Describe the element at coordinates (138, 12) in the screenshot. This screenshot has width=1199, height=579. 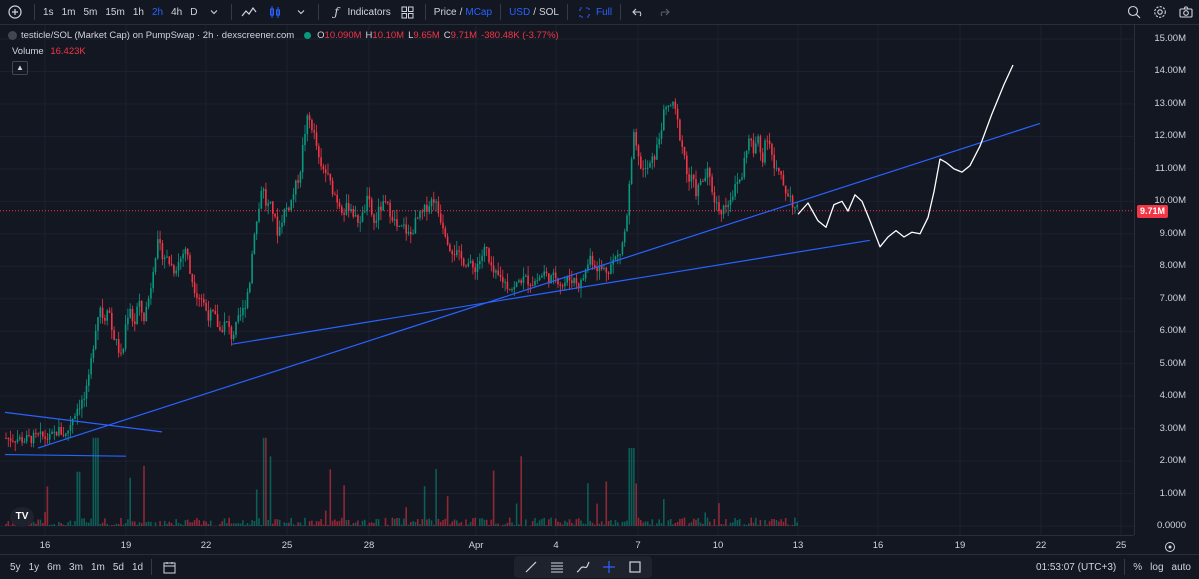
I see `timeframe-1h: 1h` at that location.